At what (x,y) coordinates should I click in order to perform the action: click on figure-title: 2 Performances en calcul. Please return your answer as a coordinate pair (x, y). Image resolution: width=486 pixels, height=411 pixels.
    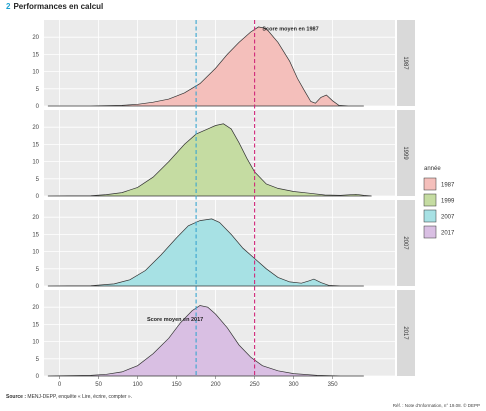
    Looking at the image, I should click on (54, 6).